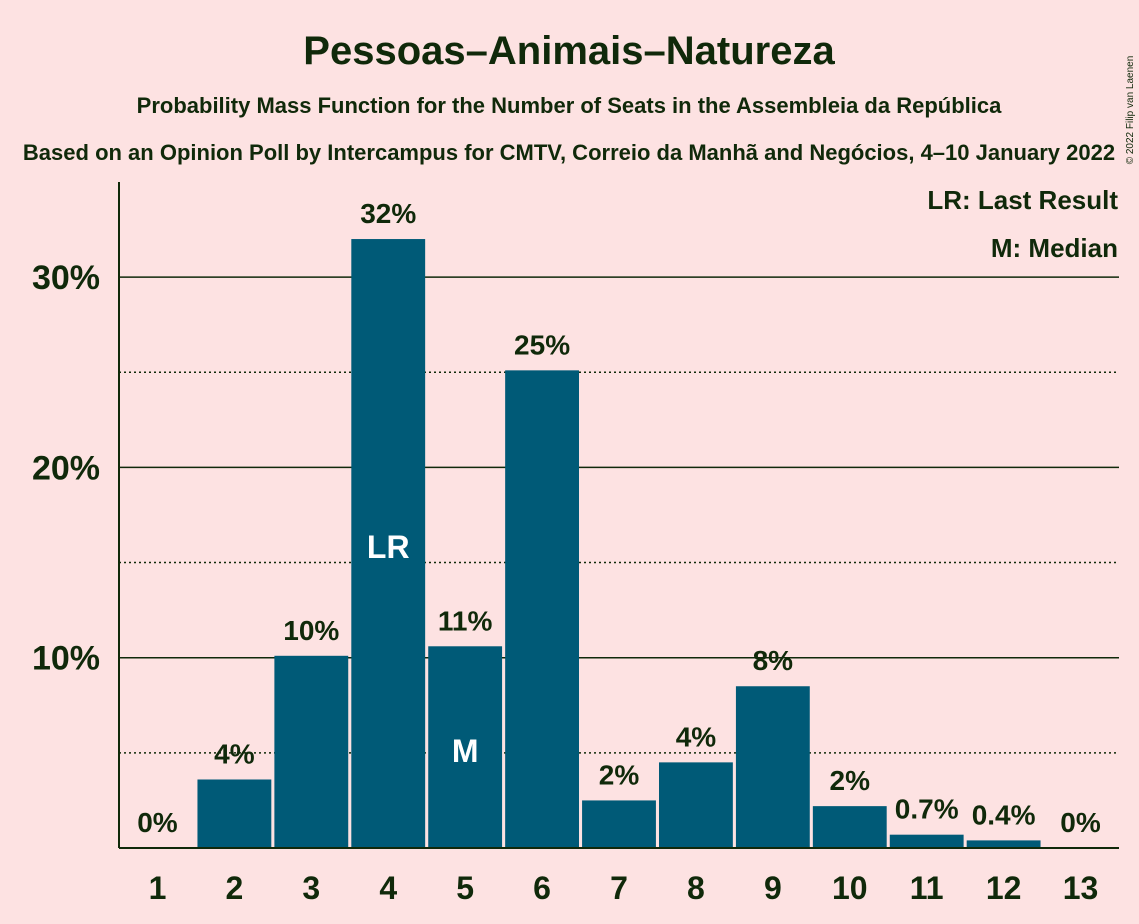  Describe the element at coordinates (1022, 224) in the screenshot. I see `legend: LR: Last Result M: Median` at that location.